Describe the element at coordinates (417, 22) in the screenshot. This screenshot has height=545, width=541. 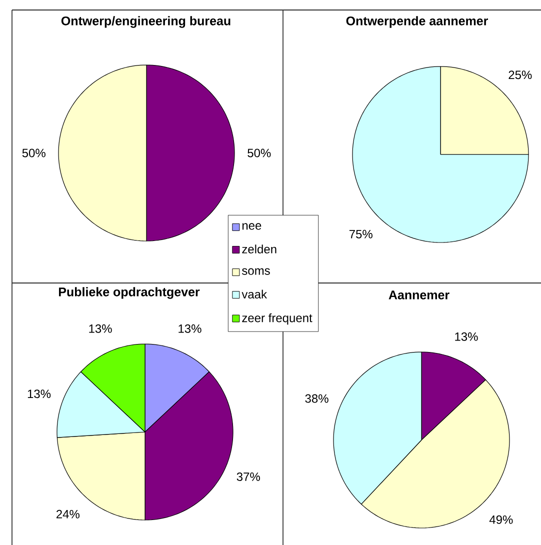
I see `chart-title: Ontwerpende aannemer` at that location.